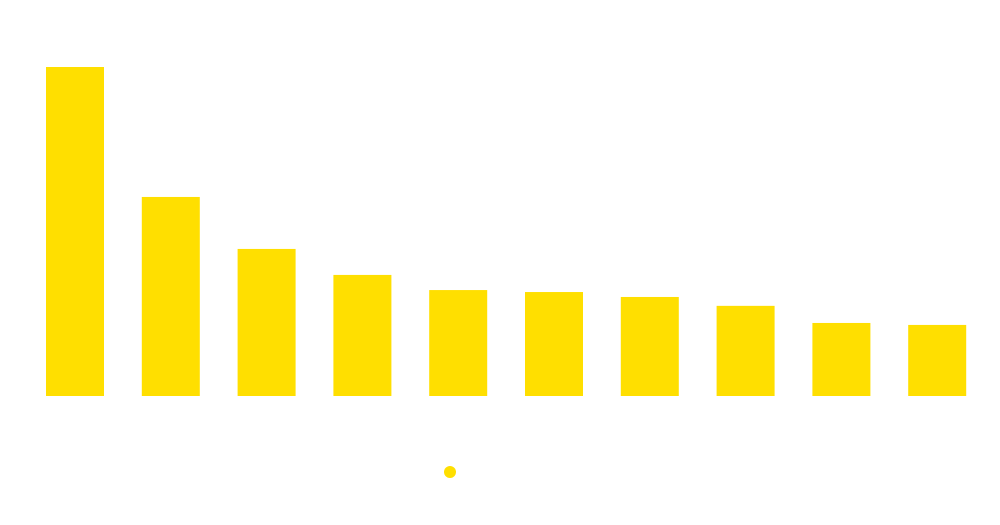 The height and width of the screenshot is (525, 1000). I want to click on legend-marker, so click(450, 472).